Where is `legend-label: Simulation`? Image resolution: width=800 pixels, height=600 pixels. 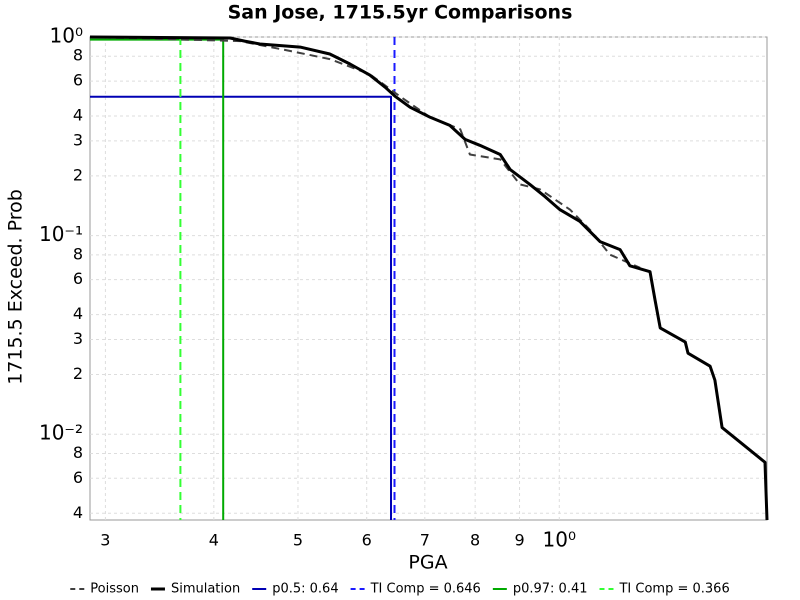 legend-label: Simulation is located at coordinates (205, 589).